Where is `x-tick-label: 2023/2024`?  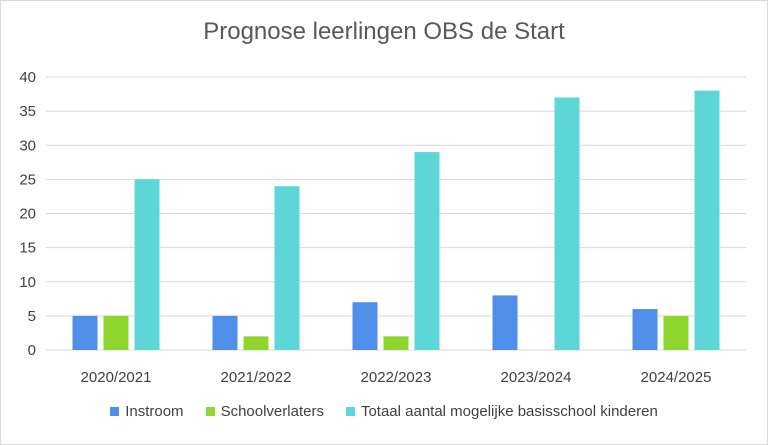
x-tick-label: 2023/2024 is located at coordinates (536, 377).